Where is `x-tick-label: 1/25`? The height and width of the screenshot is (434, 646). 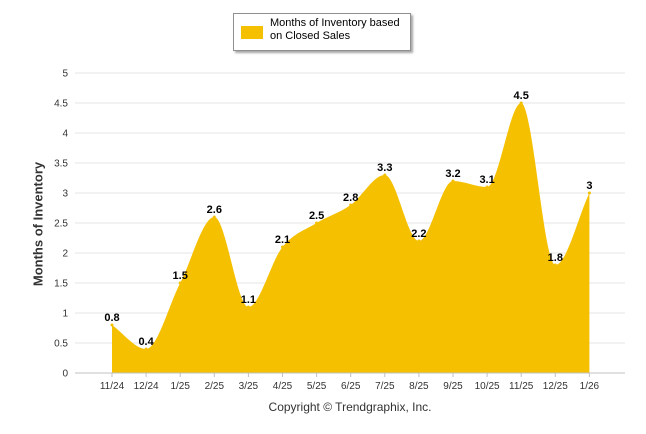 x-tick-label: 1/25 is located at coordinates (180, 386).